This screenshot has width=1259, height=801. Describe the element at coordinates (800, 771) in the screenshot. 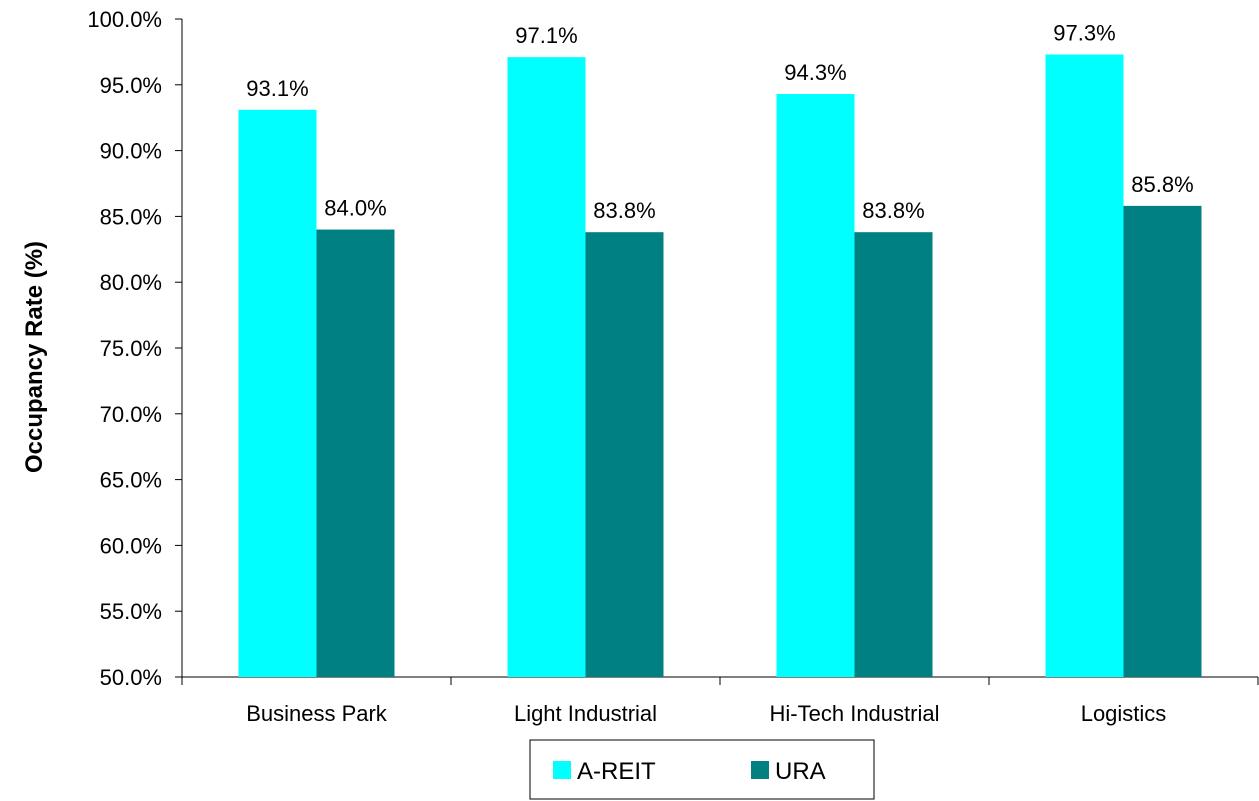

I see `legend-label-ura: URA` at that location.